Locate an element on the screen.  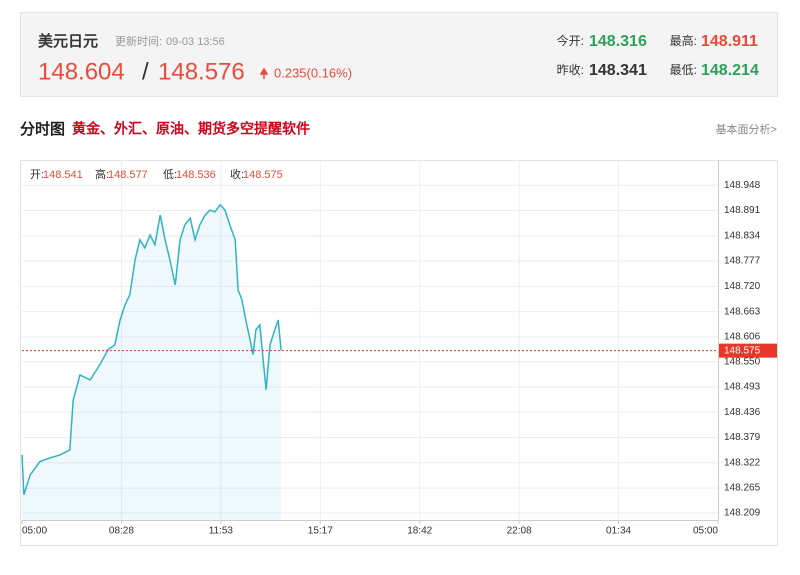
ohlc-label: 高: is located at coordinates (102, 174).